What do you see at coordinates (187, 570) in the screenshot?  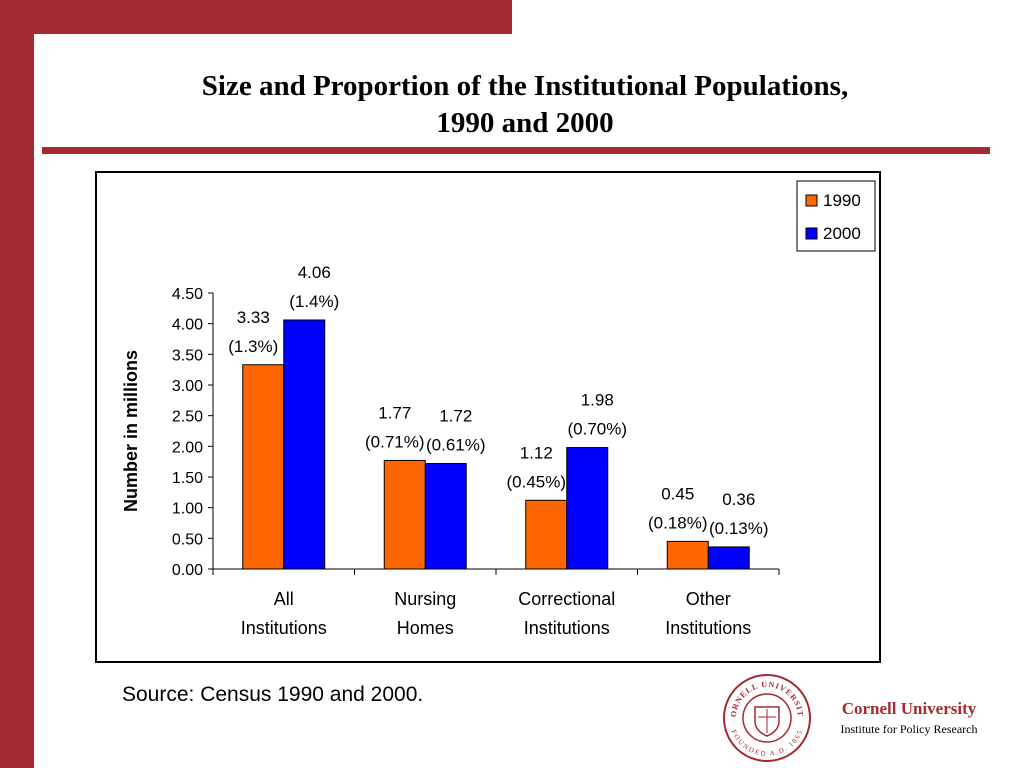 I see `y-tick-label: 0.00` at bounding box center [187, 570].